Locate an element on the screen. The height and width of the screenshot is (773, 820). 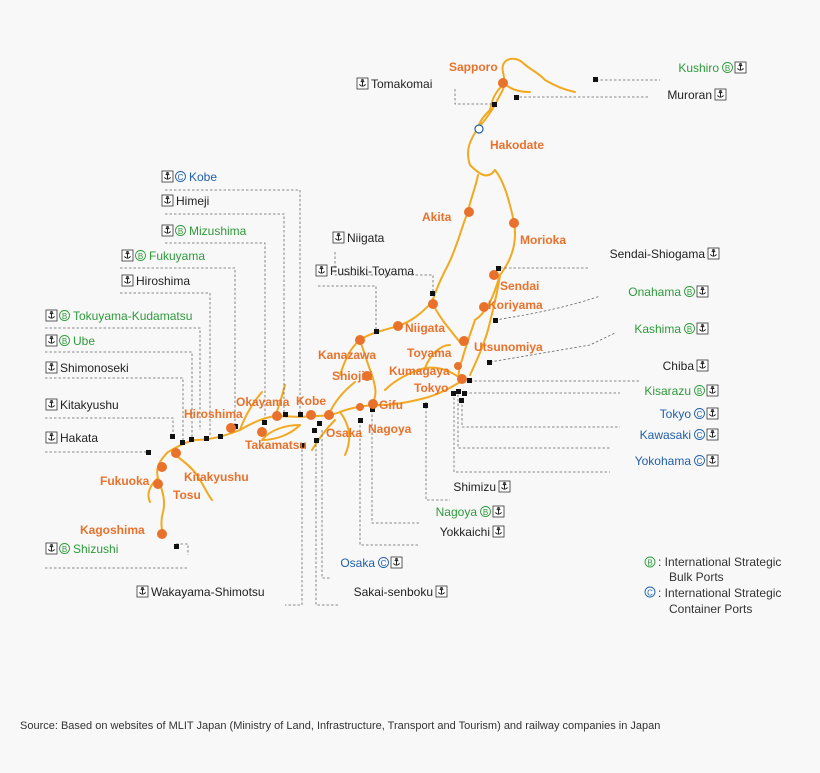
port-name-kisarazu: Kisarazu is located at coordinates (667, 391).